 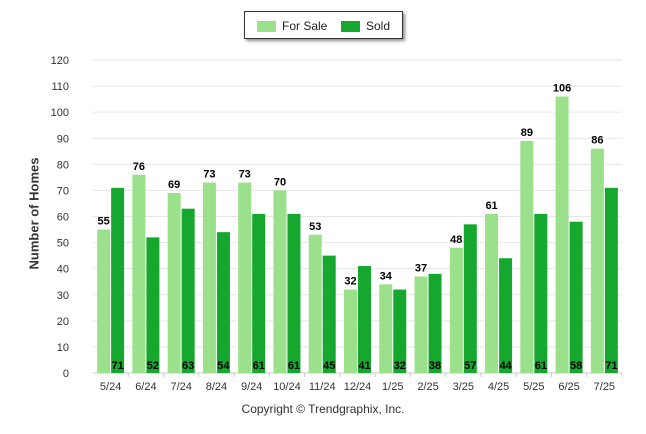 I want to click on data-label-sold: 58, so click(x=576, y=366).